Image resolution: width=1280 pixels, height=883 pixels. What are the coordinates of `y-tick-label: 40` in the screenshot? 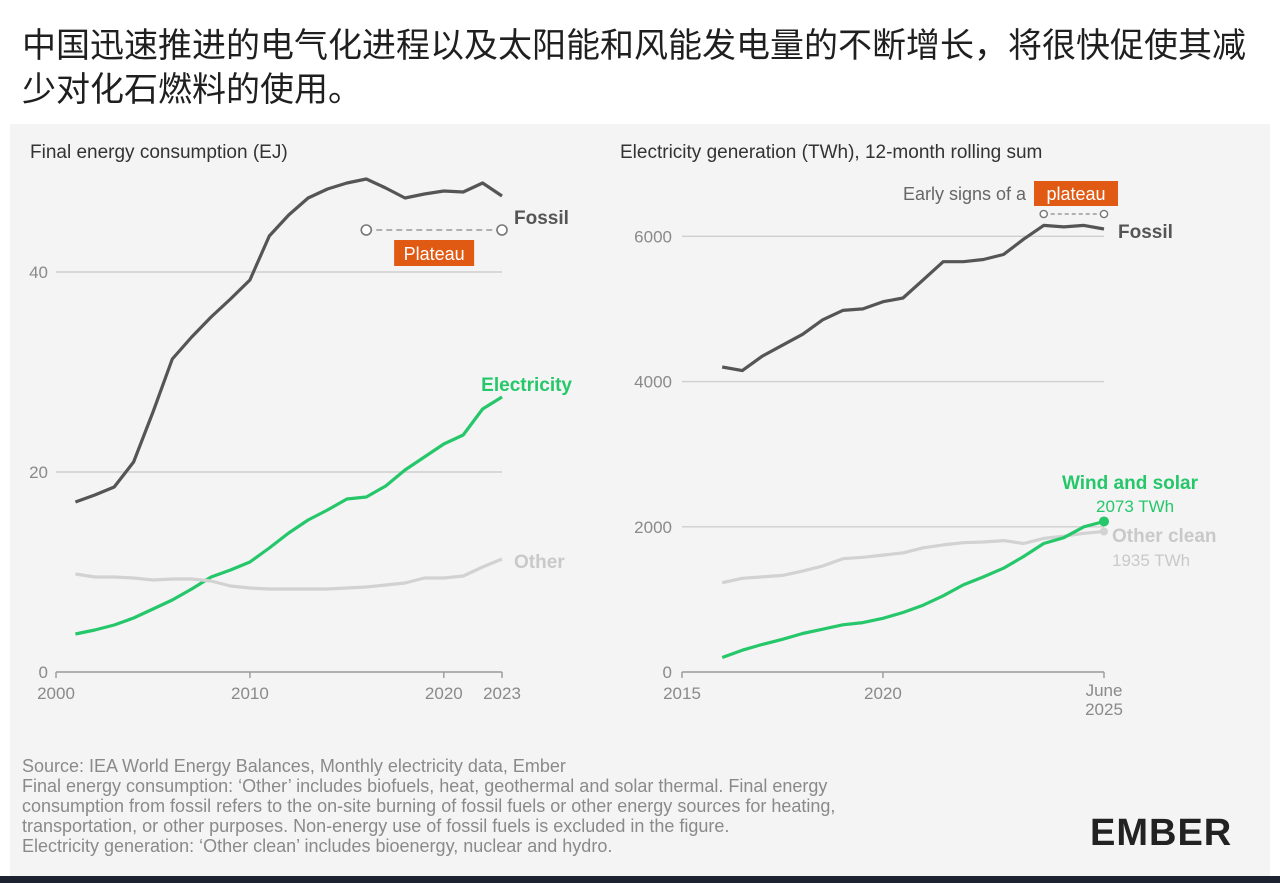 It's located at (38, 272).